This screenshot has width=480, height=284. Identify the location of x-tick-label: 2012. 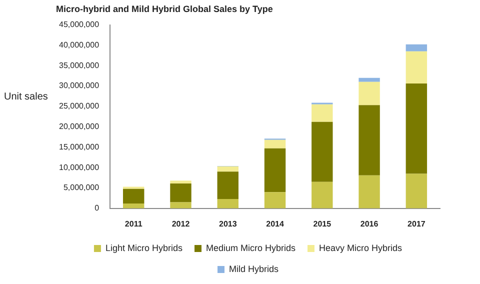
(181, 223).